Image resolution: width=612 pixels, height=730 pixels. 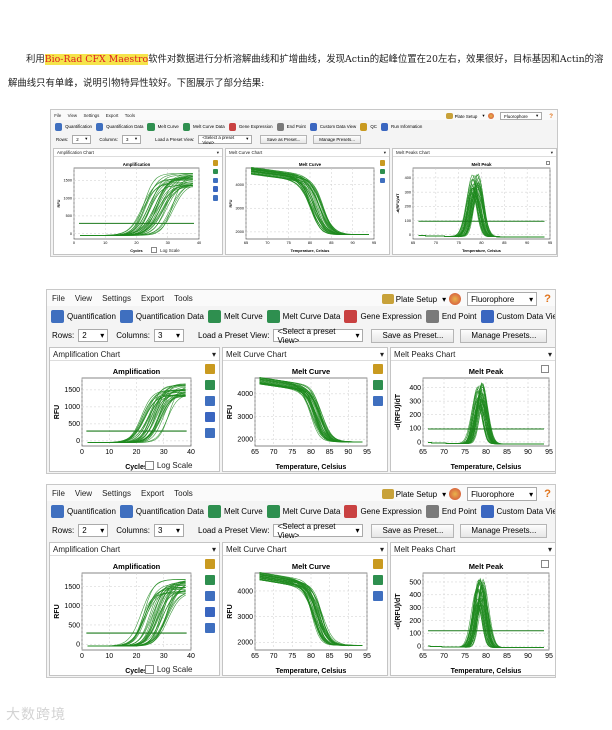 I want to click on toolbar-run-information-button: Run Information, so click(x=401, y=127).